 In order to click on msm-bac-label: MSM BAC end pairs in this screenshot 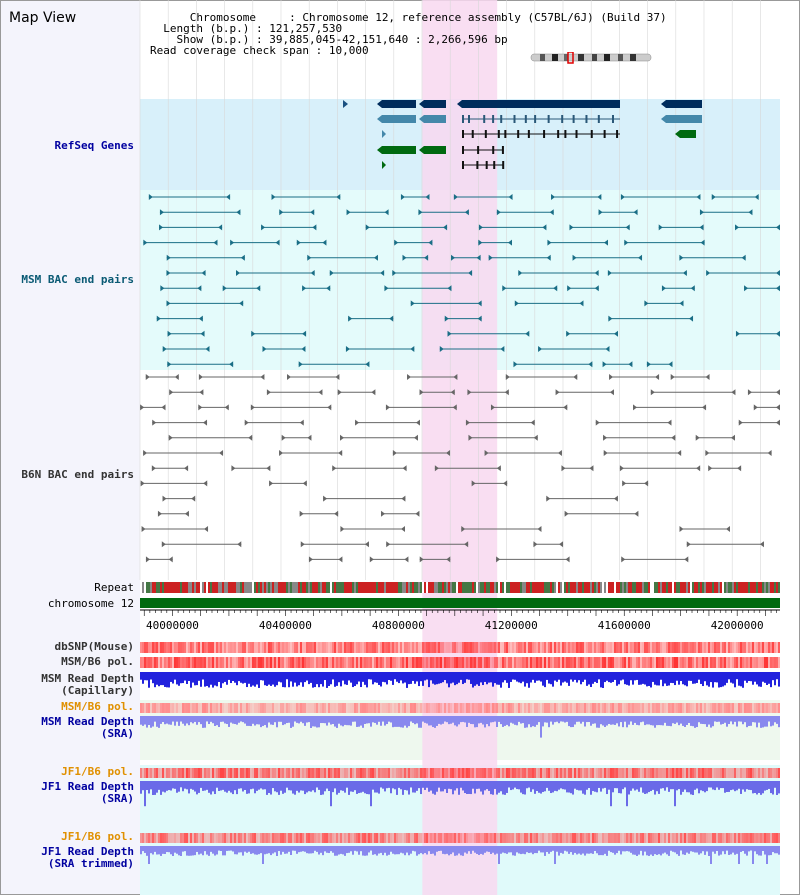, I will do `click(77, 279)`.